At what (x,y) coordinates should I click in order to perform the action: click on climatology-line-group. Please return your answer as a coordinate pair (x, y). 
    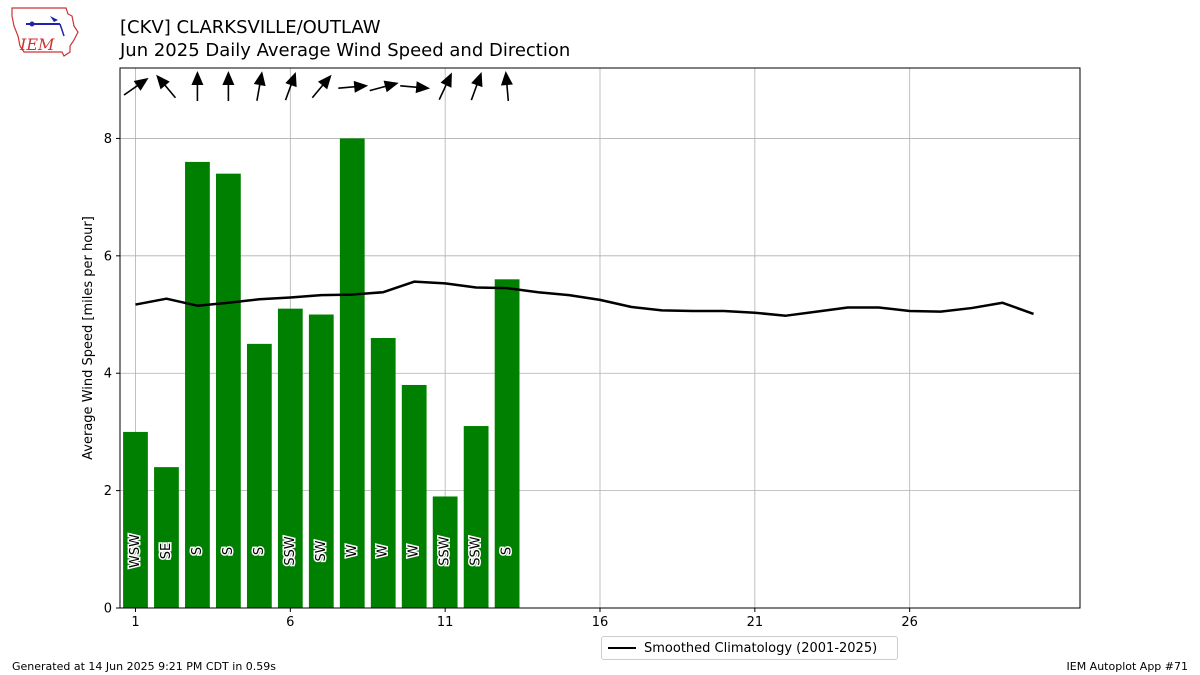
    Looking at the image, I should click on (584, 298).